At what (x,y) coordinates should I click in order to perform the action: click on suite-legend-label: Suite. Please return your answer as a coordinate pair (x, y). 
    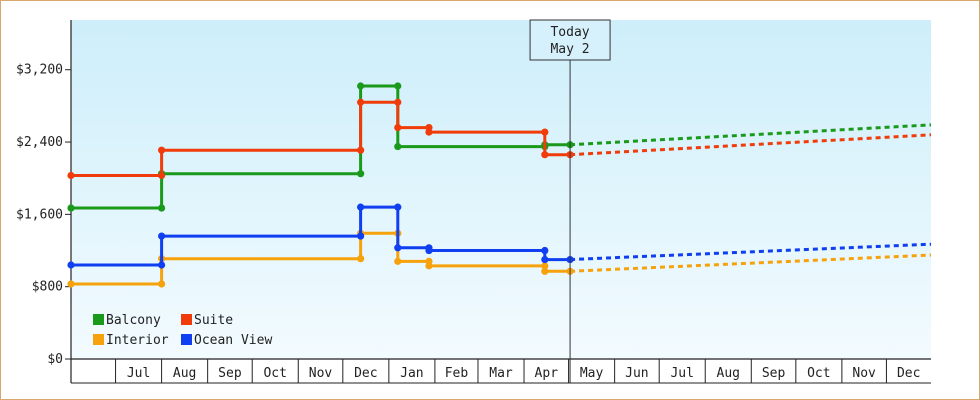
    Looking at the image, I should click on (213, 320).